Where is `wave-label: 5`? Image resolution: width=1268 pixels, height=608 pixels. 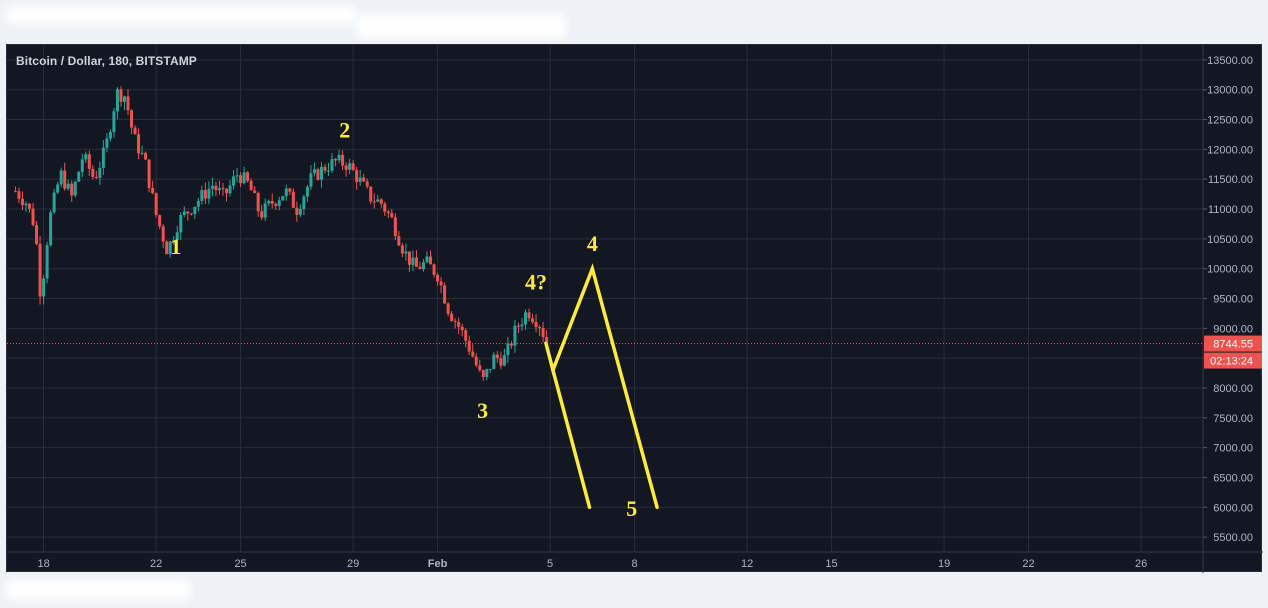
wave-label: 5 is located at coordinates (631, 508).